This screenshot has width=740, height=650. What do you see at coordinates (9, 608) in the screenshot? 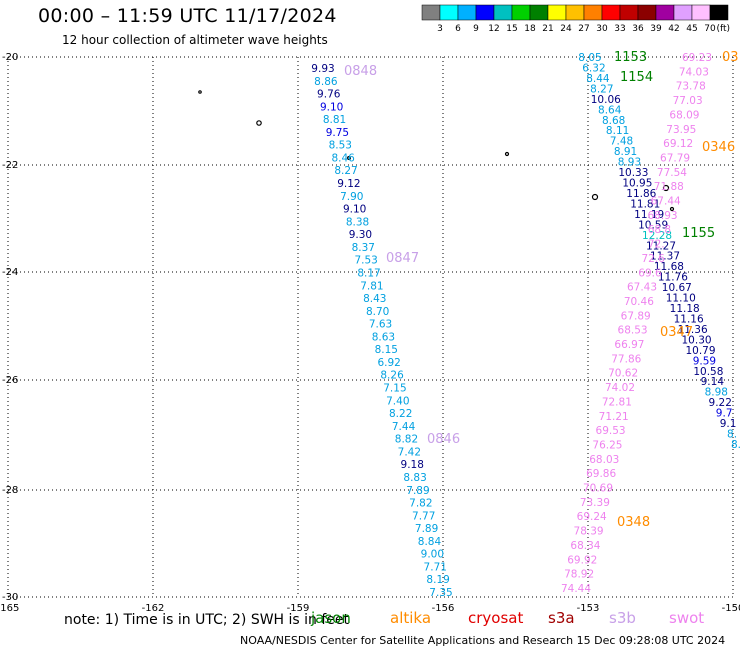
I see `lon-tick-label: -165` at bounding box center [9, 608].